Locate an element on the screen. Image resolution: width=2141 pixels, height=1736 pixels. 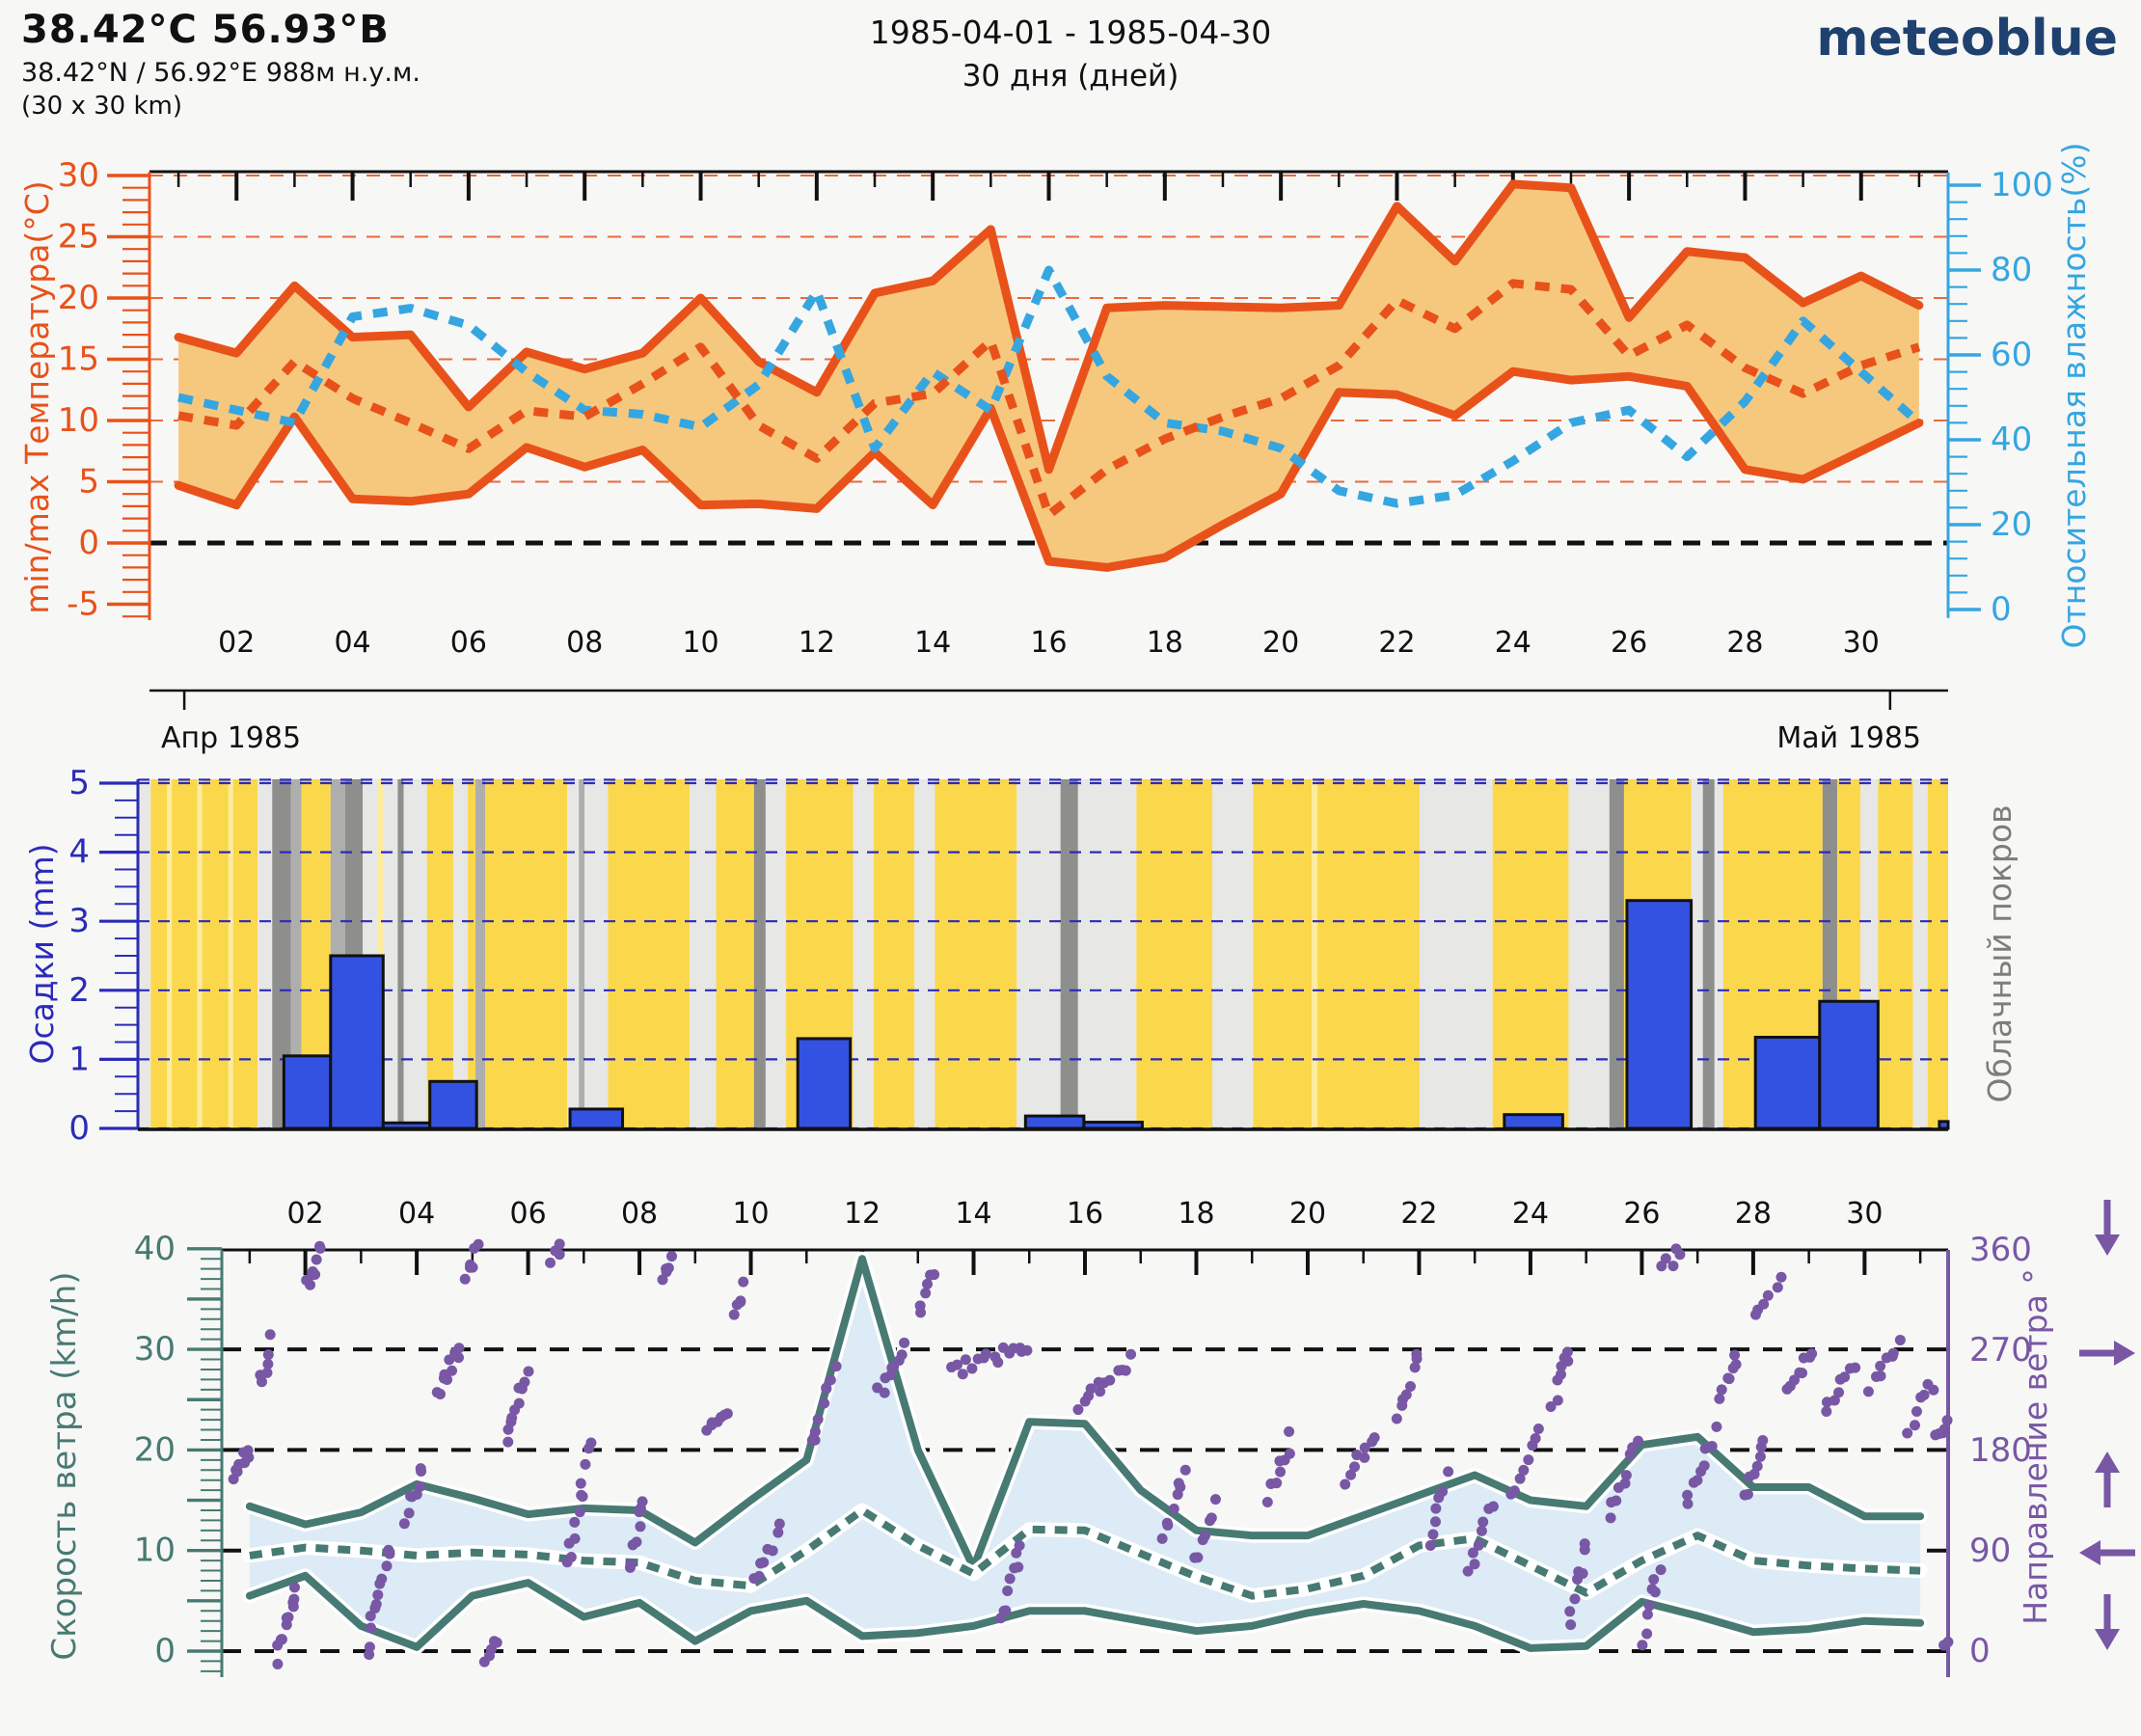
svg-text: Облачный покров is located at coordinates (2000, 954).